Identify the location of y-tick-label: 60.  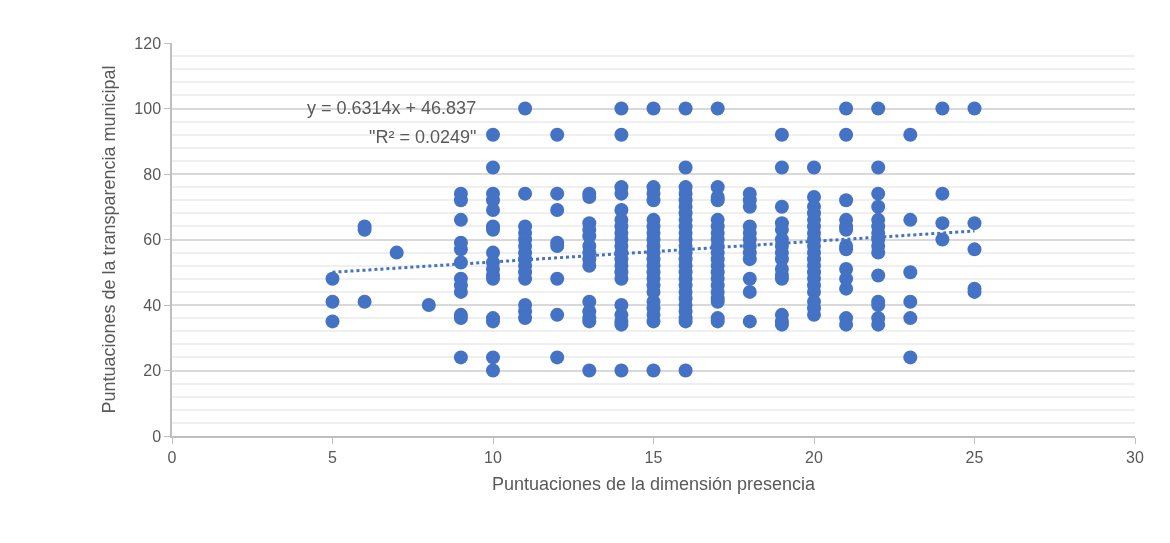
(152, 240).